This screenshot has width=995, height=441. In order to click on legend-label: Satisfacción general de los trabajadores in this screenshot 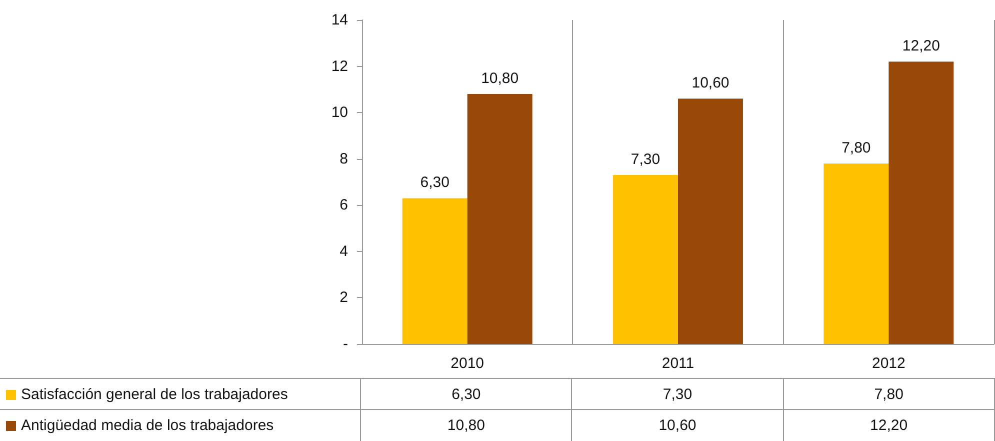, I will do `click(180, 394)`.